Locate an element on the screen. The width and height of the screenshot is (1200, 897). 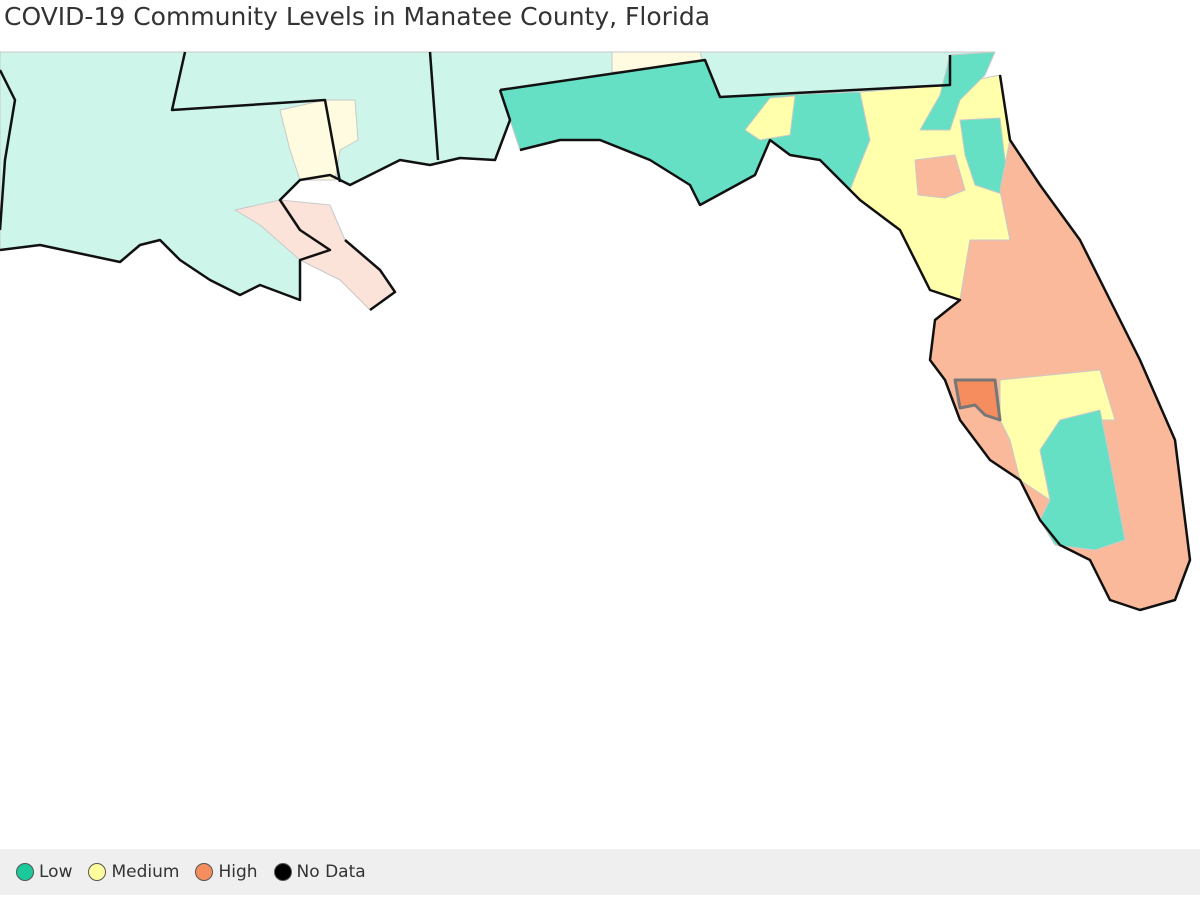
legend-item: Low is located at coordinates (44, 872).